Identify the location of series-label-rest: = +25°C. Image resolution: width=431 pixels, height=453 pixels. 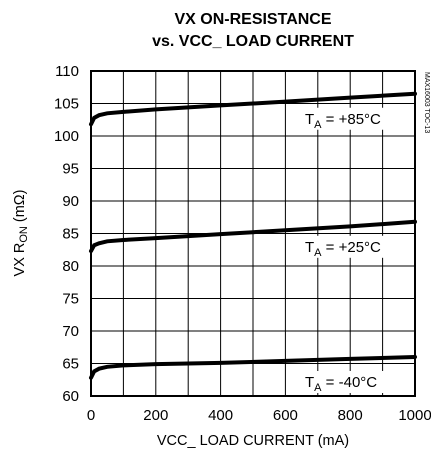
(352, 247).